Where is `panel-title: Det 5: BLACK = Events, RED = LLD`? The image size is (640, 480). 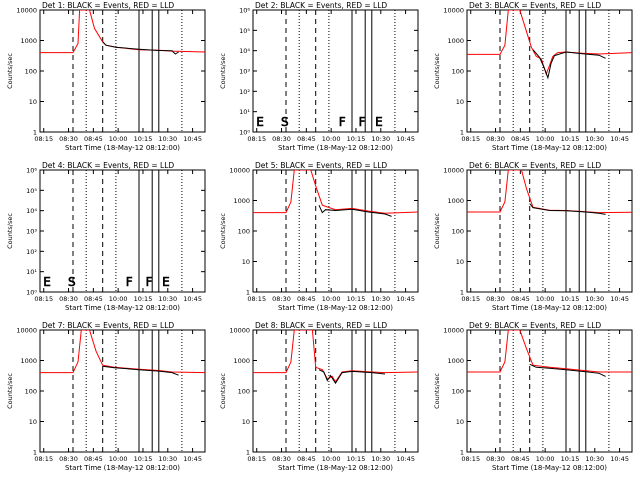
panel-title: Det 5: BLACK = Events, RED = LLD is located at coordinates (321, 165).